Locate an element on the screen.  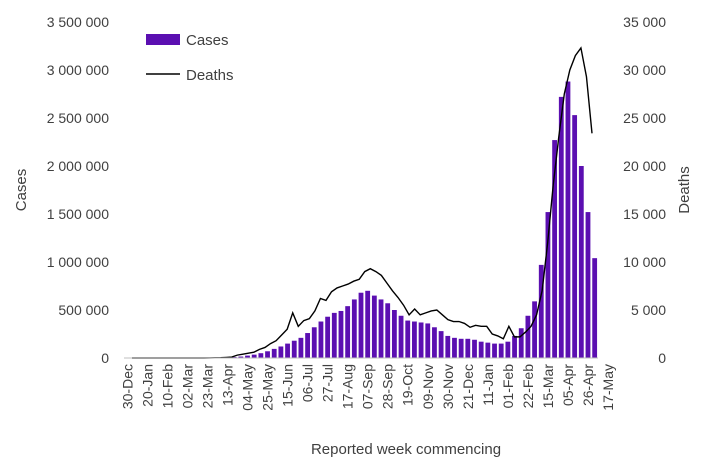
x-axis-tick-label: 06-Jul is located at coordinates (308, 383).